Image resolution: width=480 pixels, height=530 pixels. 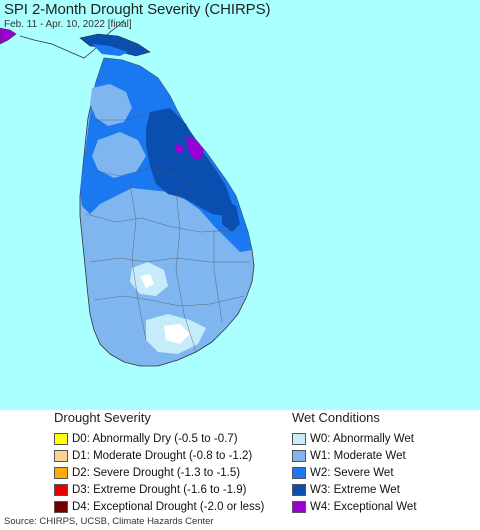 What do you see at coordinates (231, 215) in the screenshot?
I see `region-w3-east` at bounding box center [231, 215].